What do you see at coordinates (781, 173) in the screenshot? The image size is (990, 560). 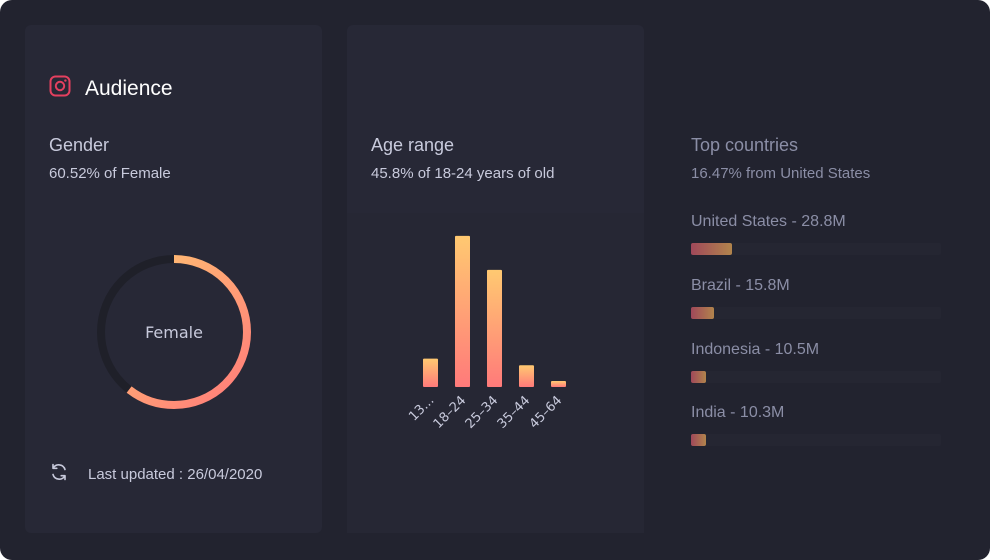 I see `countries-summary: 16.47% from United States` at bounding box center [781, 173].